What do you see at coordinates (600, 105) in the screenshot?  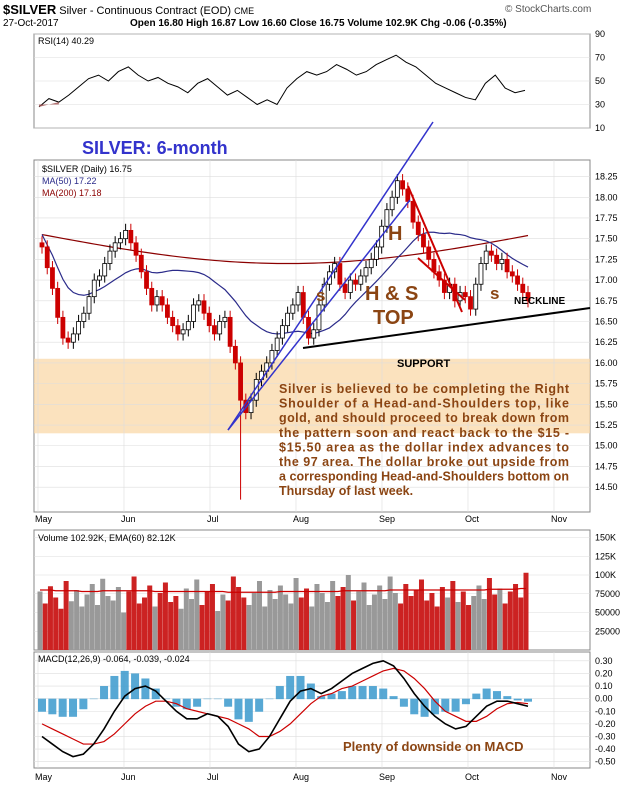 I see `rsi-tick-label: 30` at bounding box center [600, 105].